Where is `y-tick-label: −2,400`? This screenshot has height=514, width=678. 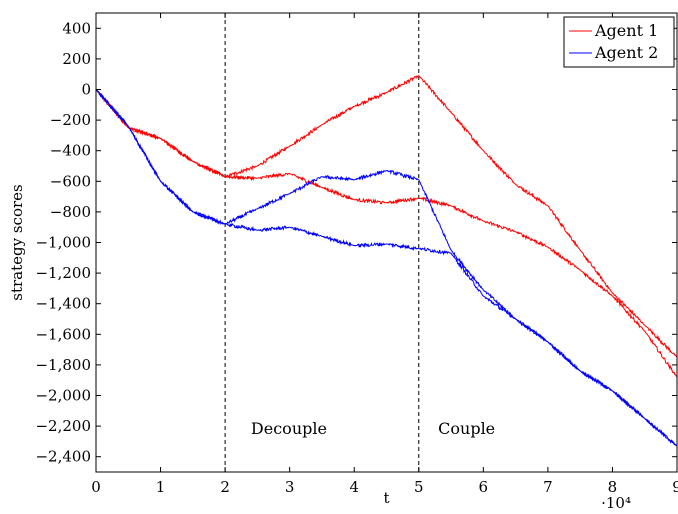 y-tick-label: −2,400 is located at coordinates (63, 457).